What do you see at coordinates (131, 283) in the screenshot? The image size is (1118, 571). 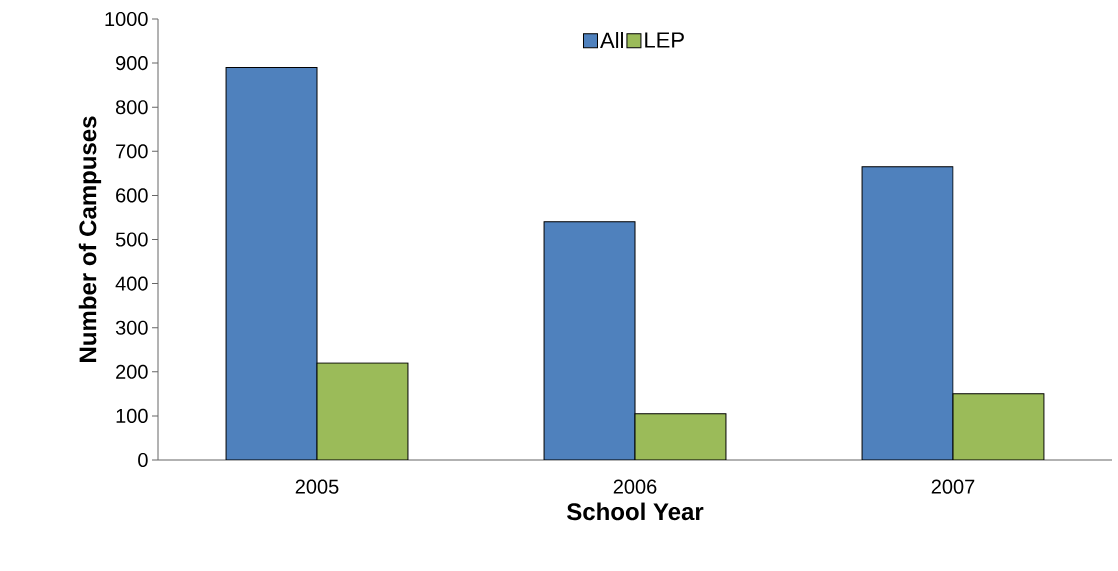 I see `y-tick-label: 400` at bounding box center [131, 283].